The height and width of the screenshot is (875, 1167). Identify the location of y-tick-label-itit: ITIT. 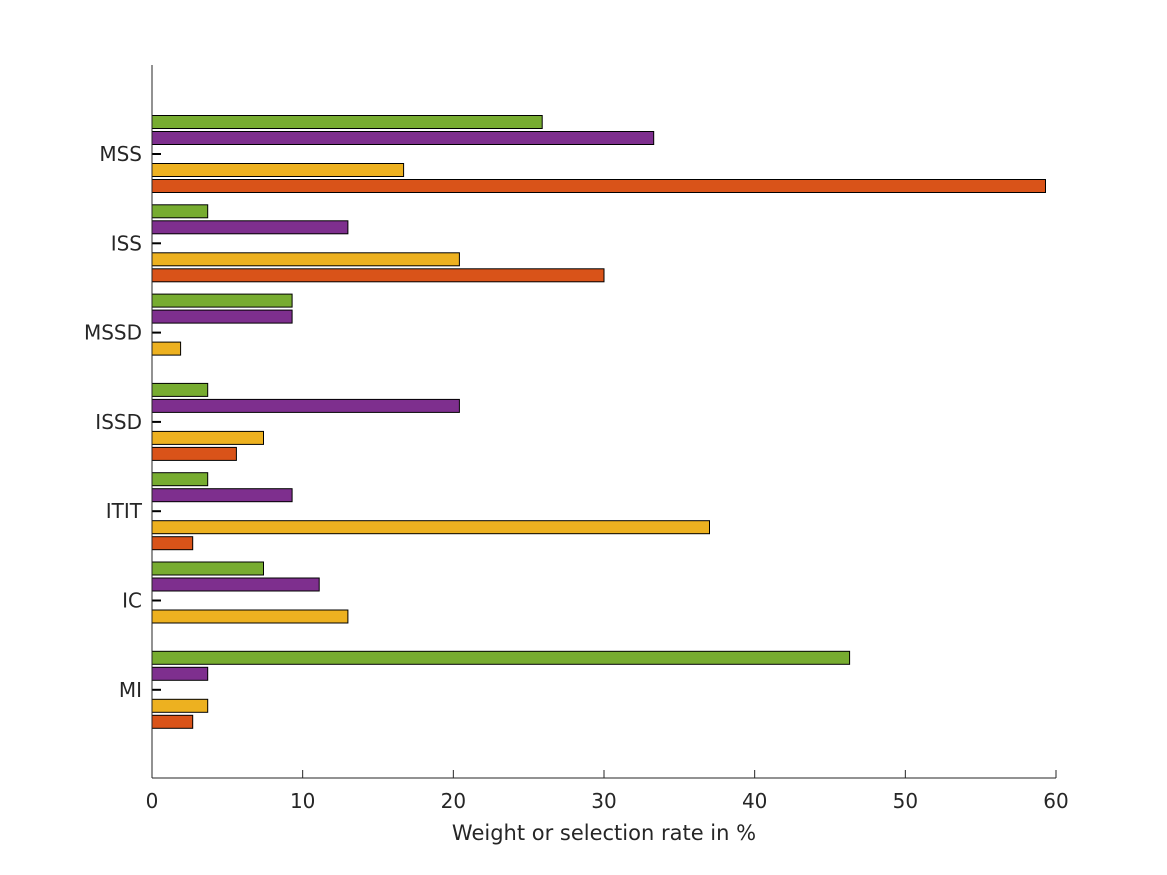
(124, 511).